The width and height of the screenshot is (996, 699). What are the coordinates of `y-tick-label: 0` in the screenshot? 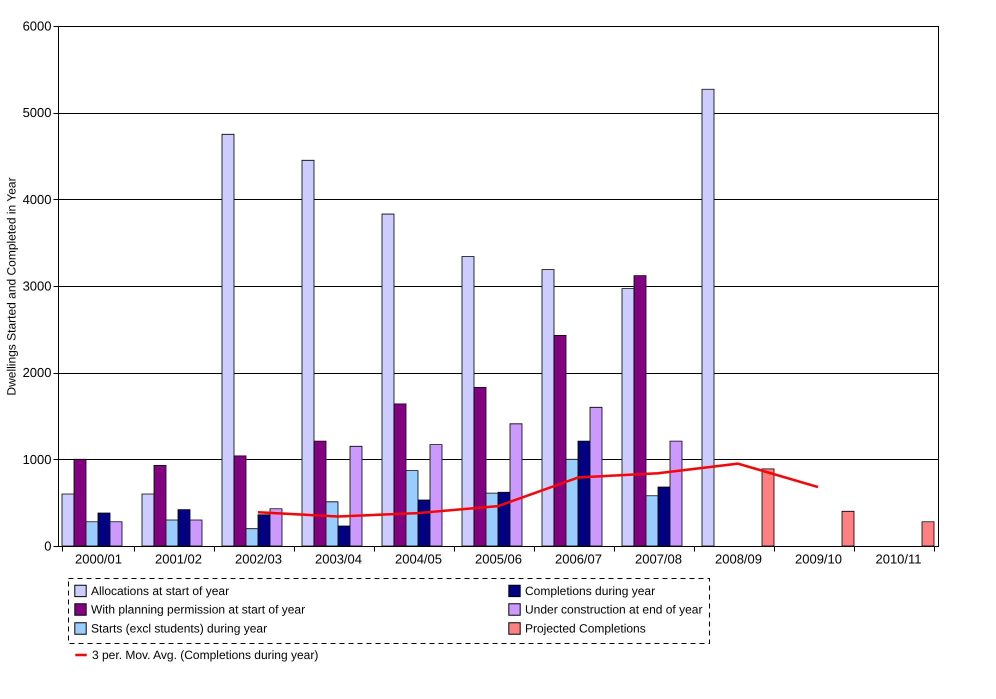 It's located at (48, 546).